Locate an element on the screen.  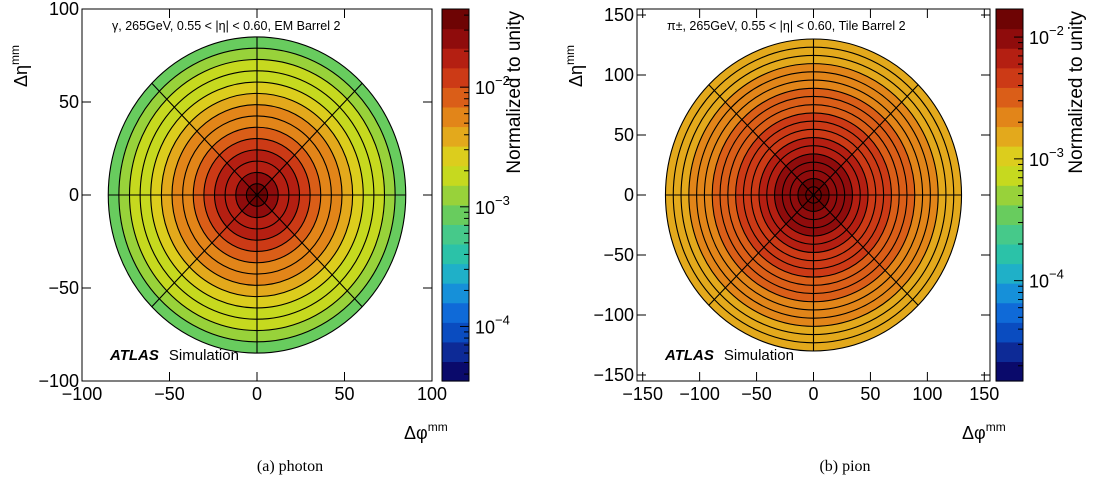
colorbar-tick-label: 10⁻² is located at coordinates (1046, 35).